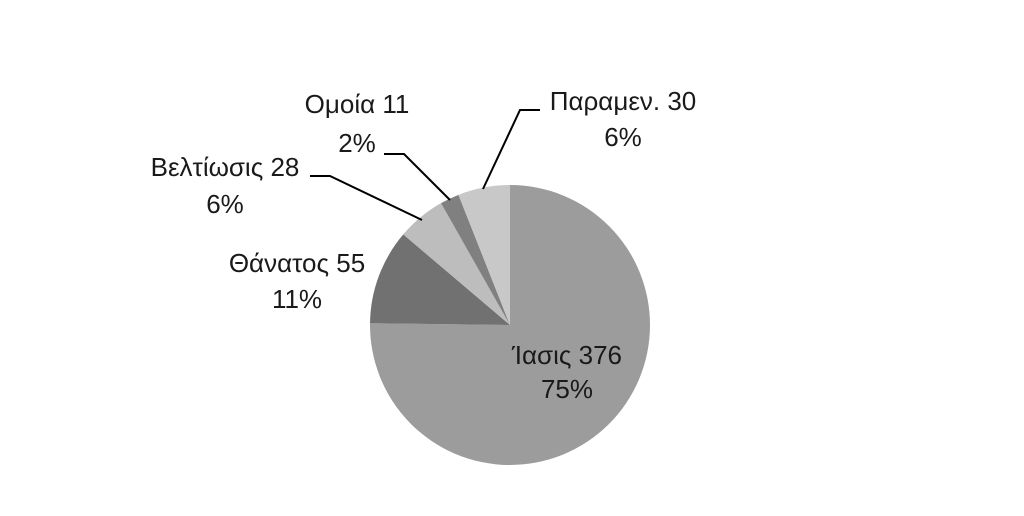  I want to click on slice-percent-1: 75%, so click(567, 389).